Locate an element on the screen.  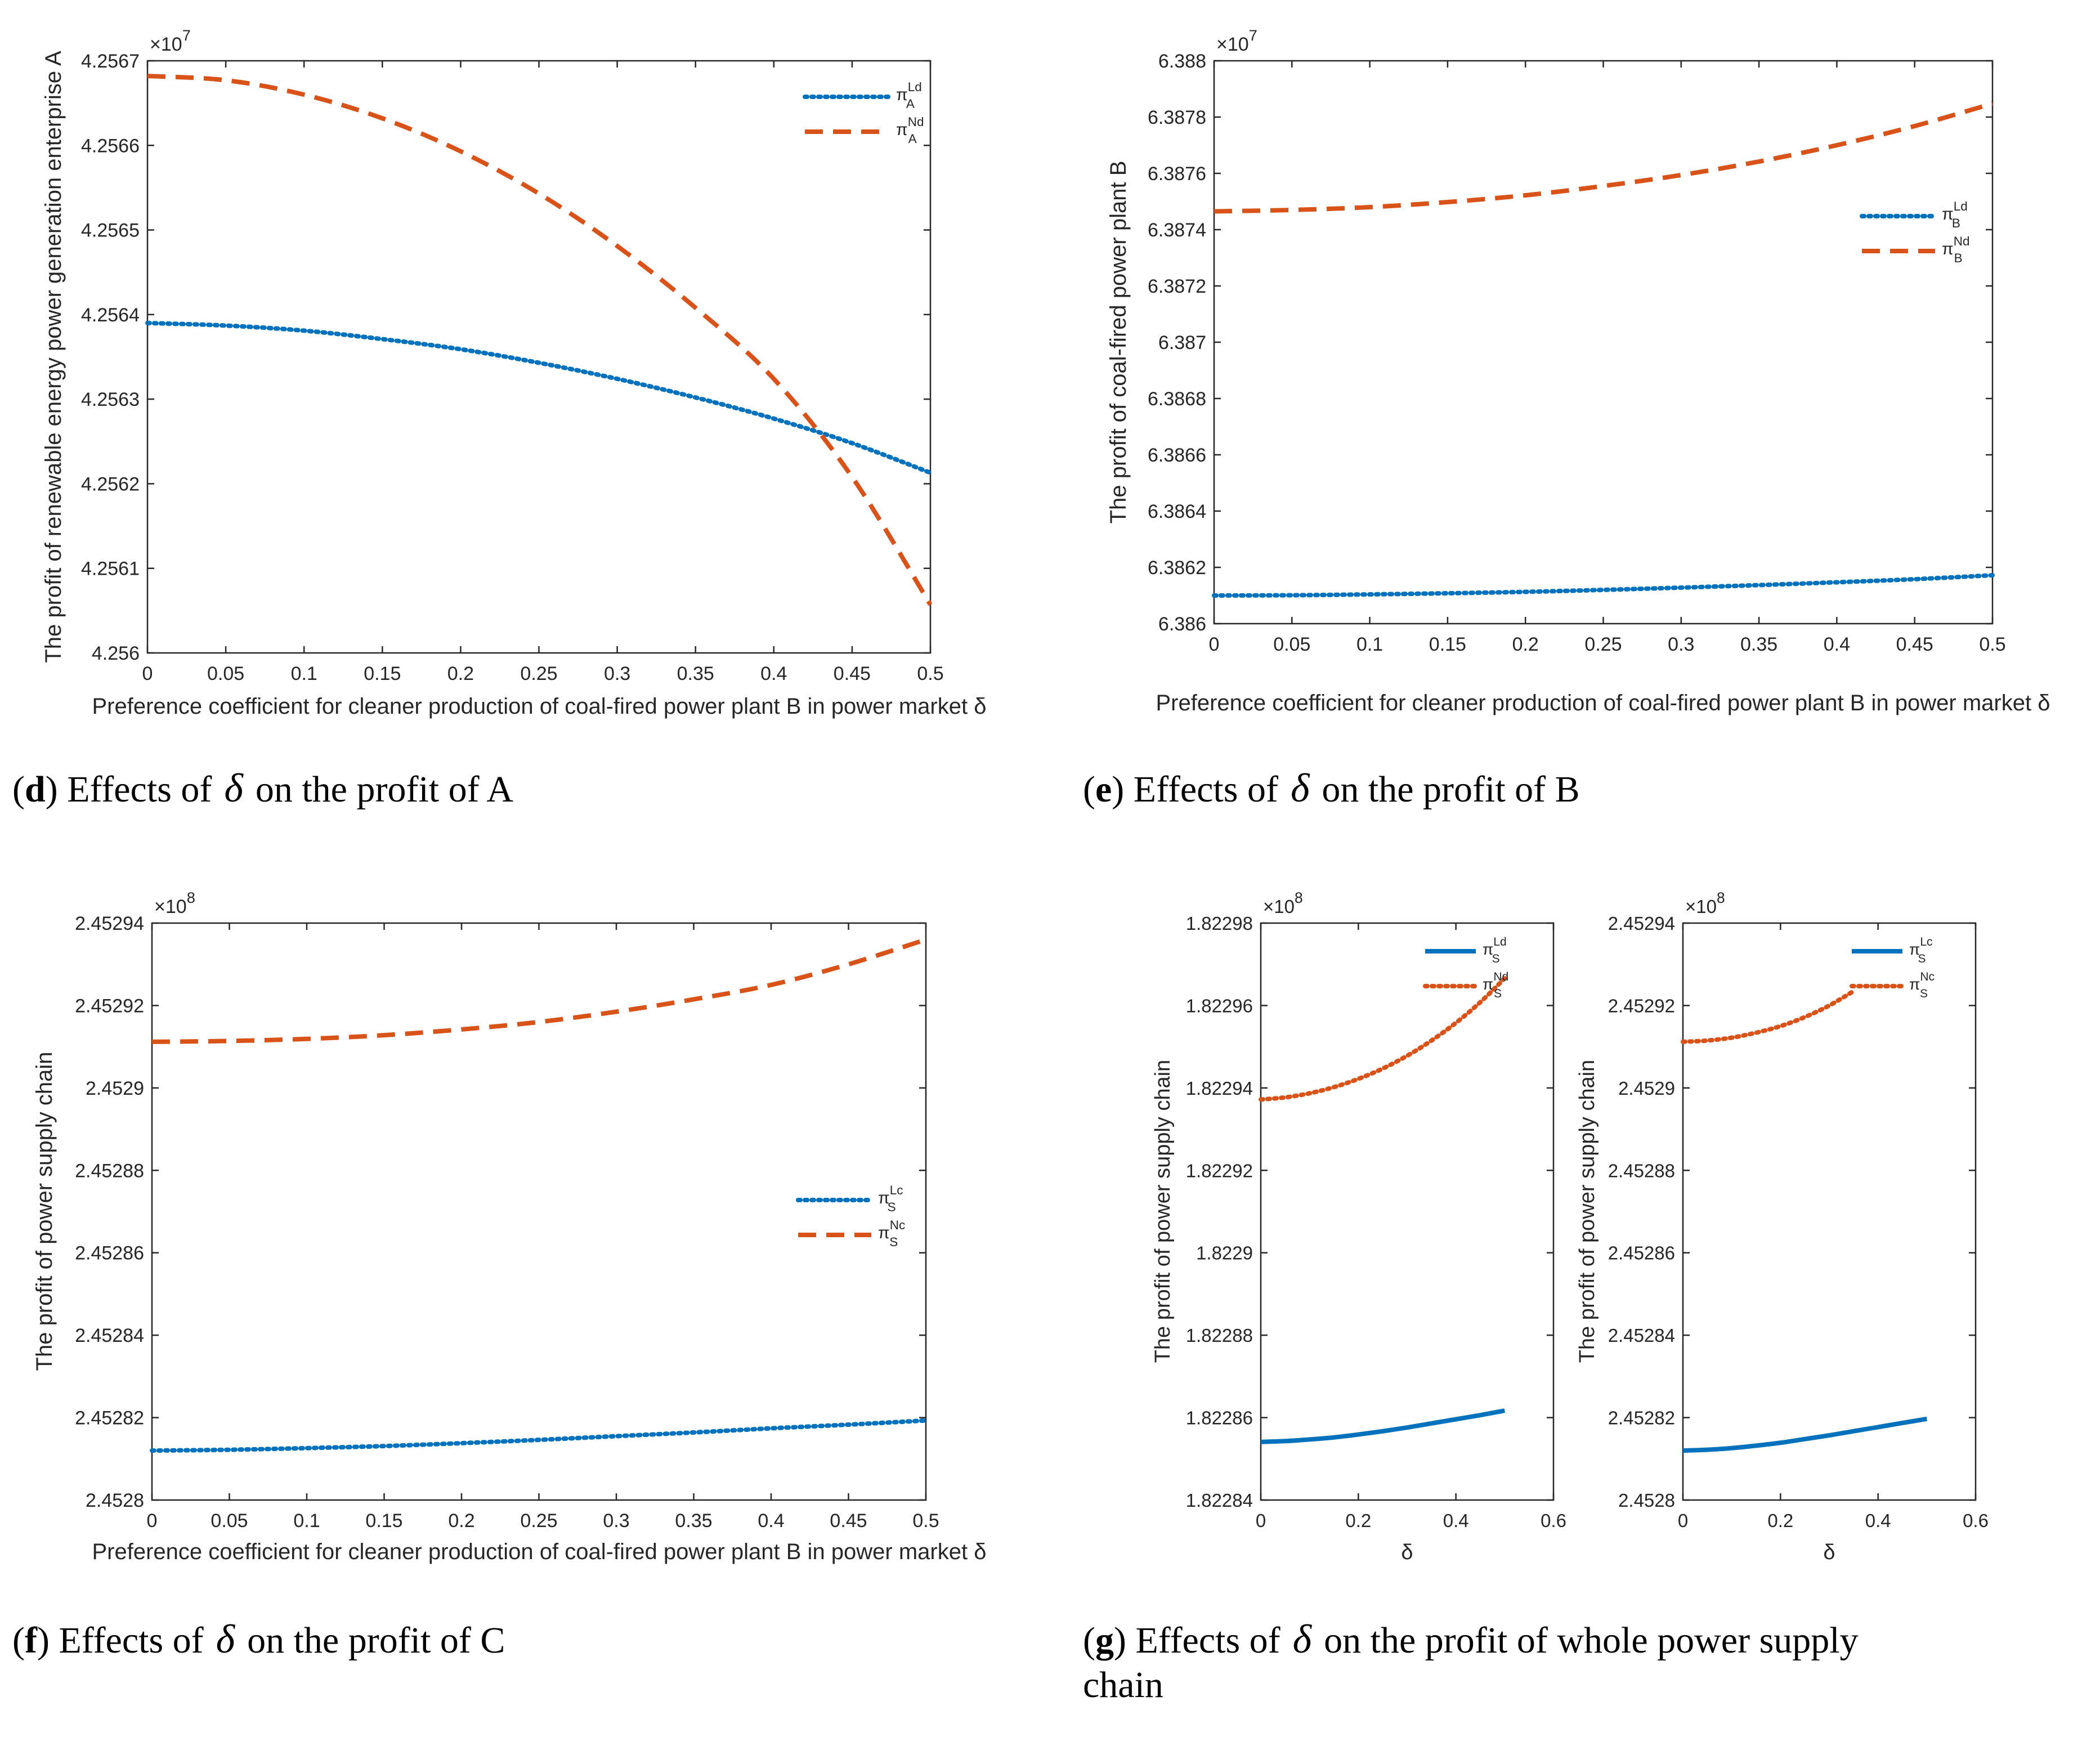
caption-d-post: on the profit of A is located at coordinates (384, 789).